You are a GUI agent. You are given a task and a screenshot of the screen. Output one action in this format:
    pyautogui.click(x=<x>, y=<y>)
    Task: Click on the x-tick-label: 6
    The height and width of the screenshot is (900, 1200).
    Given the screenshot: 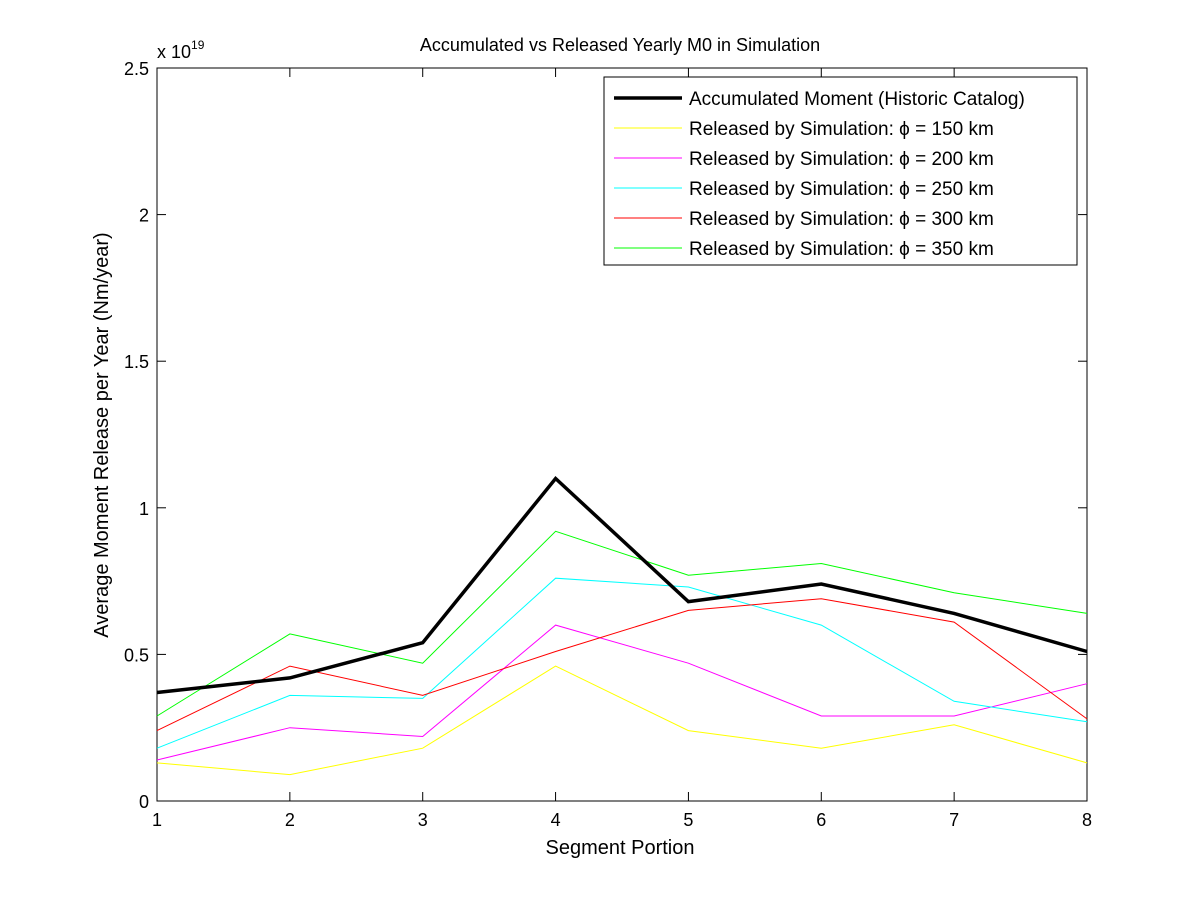 What is the action you would take?
    pyautogui.click(x=821, y=820)
    